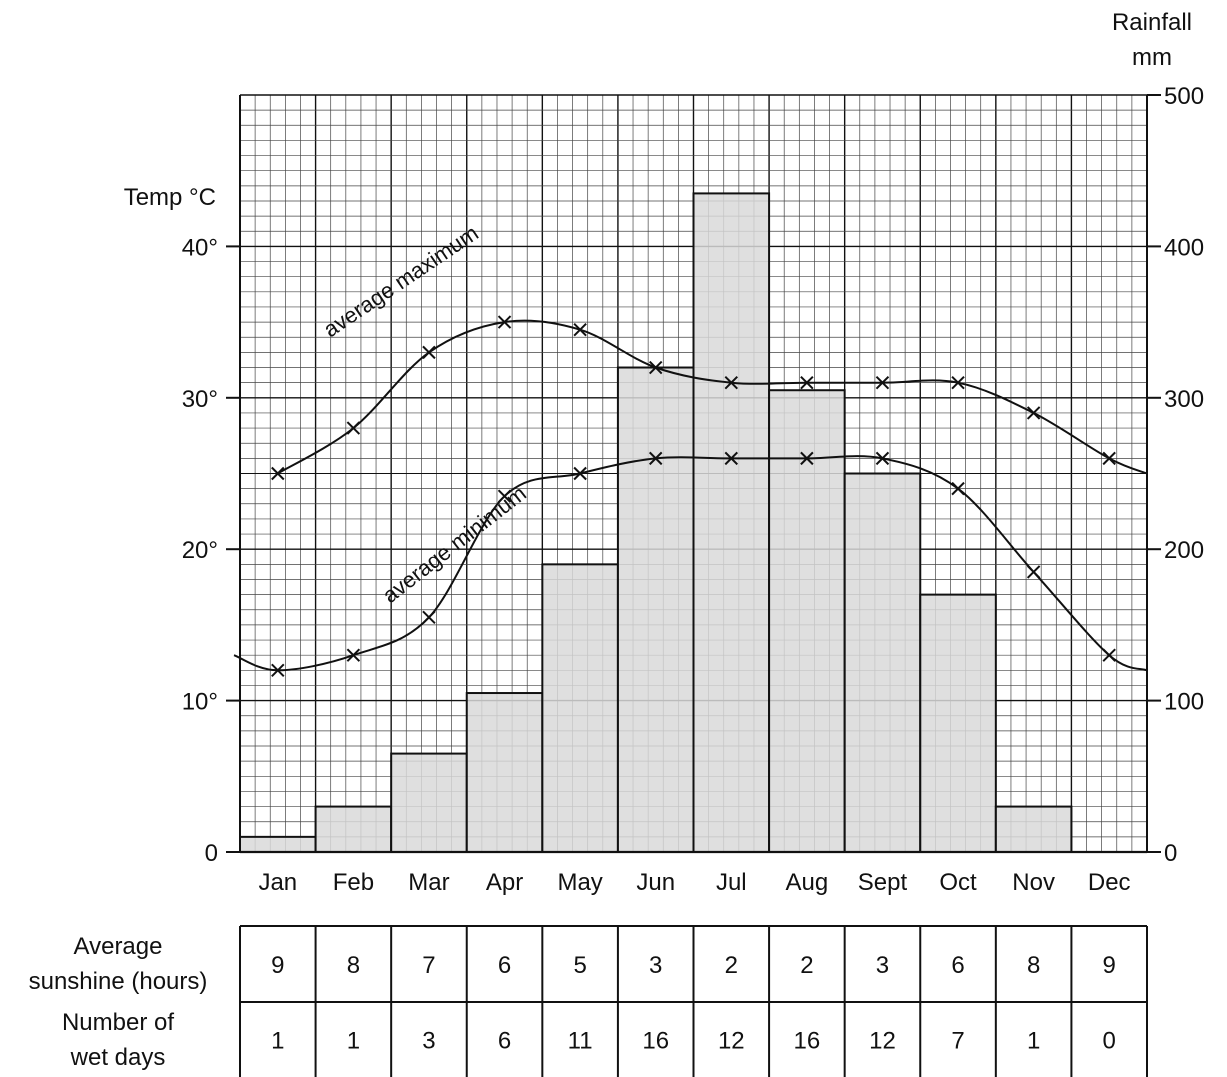  Describe the element at coordinates (170, 197) in the screenshot. I see `temp-axis-title: Temp °C` at that location.